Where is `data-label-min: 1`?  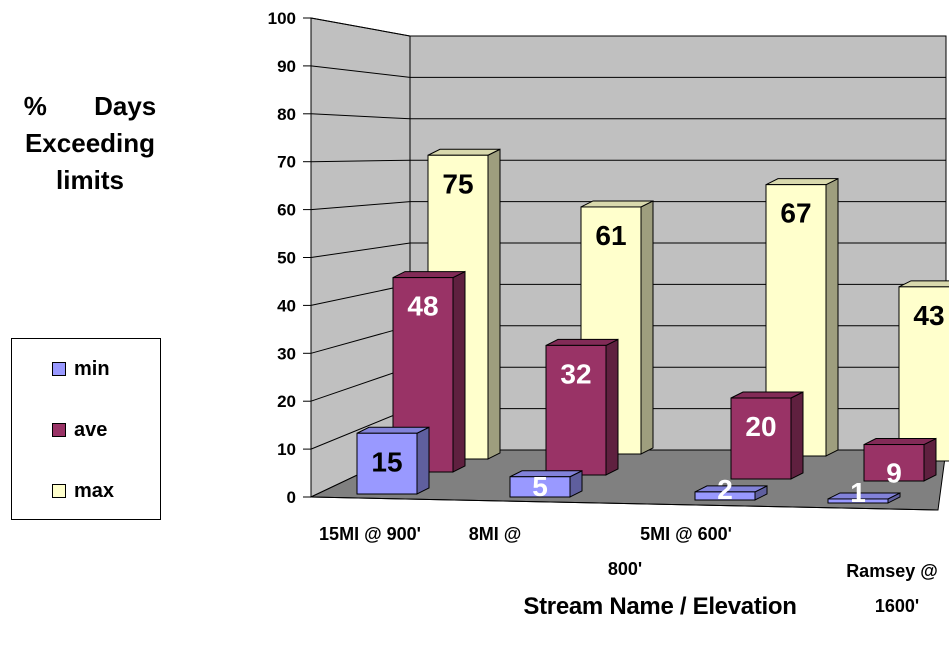
data-label-min: 1 is located at coordinates (858, 492).